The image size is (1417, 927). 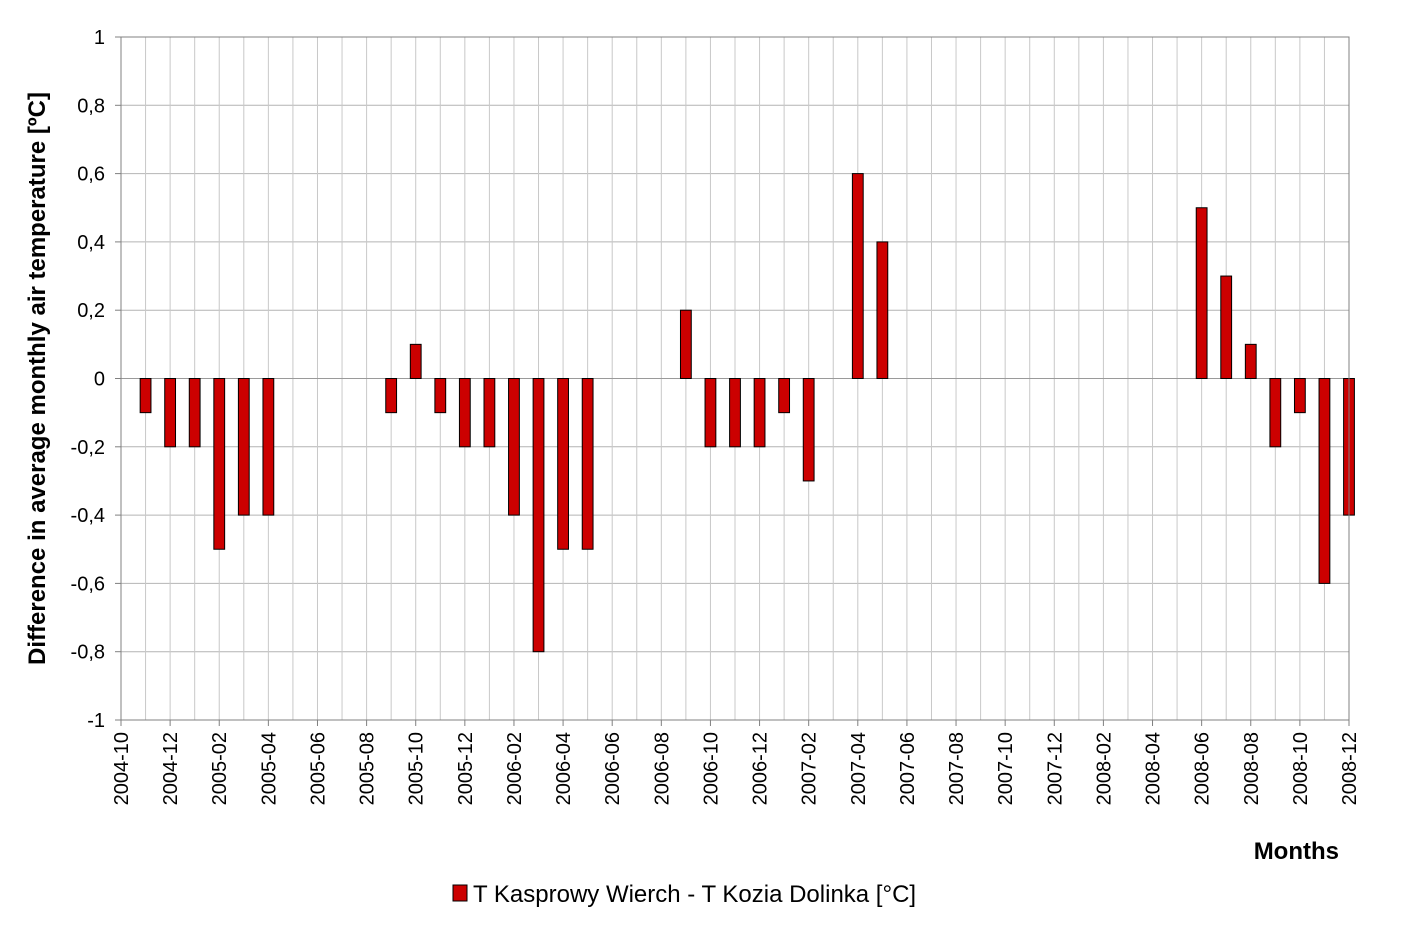 I want to click on x-tick-label: 2008-06, so click(x=1203, y=768).